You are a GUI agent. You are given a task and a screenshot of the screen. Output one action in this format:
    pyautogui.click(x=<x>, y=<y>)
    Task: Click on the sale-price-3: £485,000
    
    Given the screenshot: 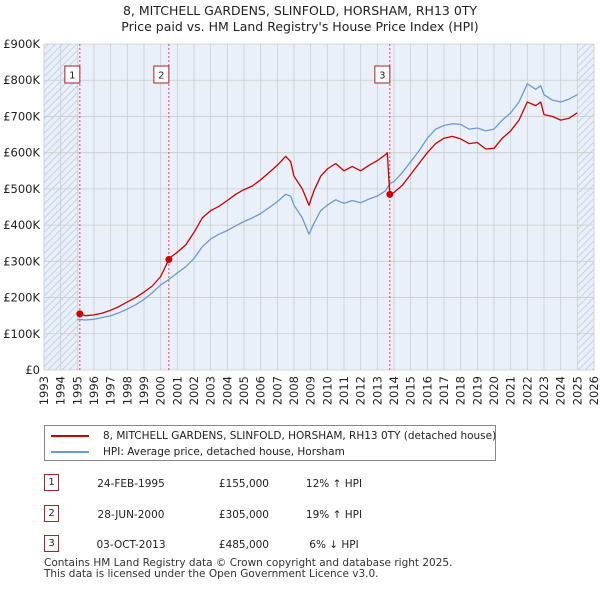 What is the action you would take?
    pyautogui.click(x=243, y=545)
    